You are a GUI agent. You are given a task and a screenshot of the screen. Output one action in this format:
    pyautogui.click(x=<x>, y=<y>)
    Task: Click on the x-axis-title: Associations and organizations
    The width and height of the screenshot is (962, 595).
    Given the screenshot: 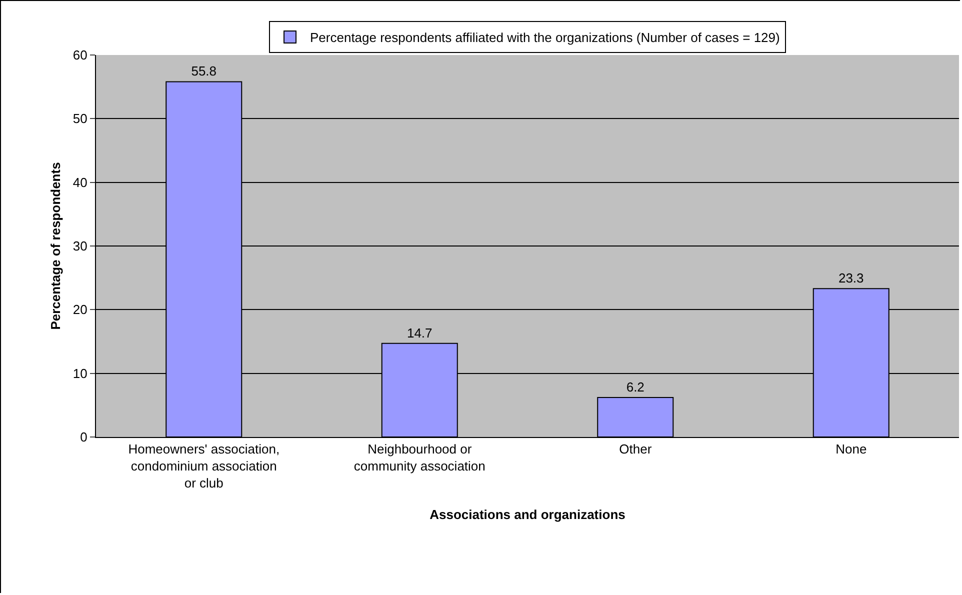 What is the action you would take?
    pyautogui.click(x=528, y=514)
    